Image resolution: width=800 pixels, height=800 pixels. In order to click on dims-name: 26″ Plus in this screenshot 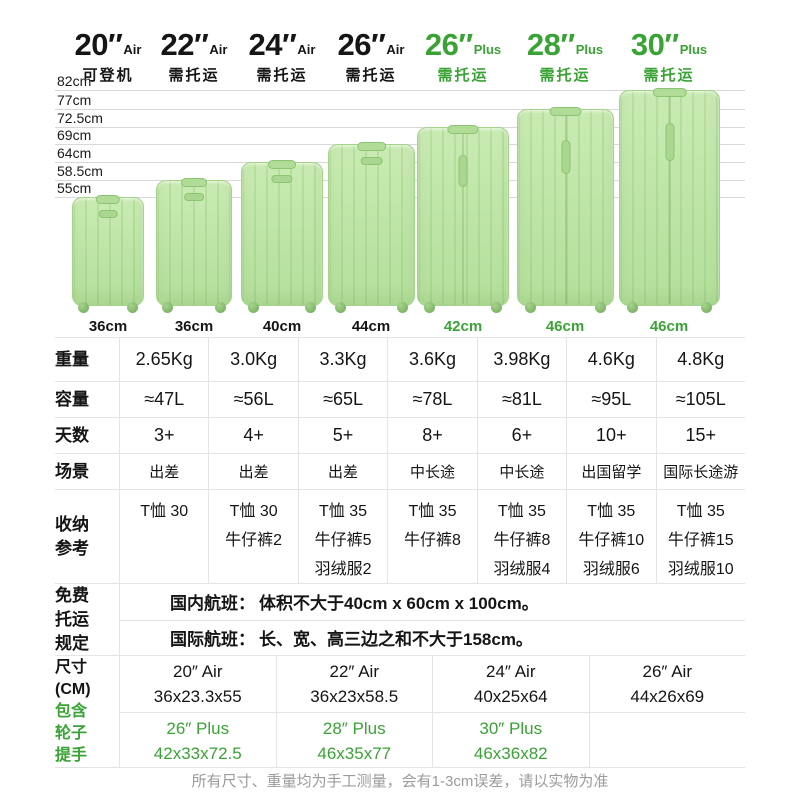, I will do `click(198, 728)`.